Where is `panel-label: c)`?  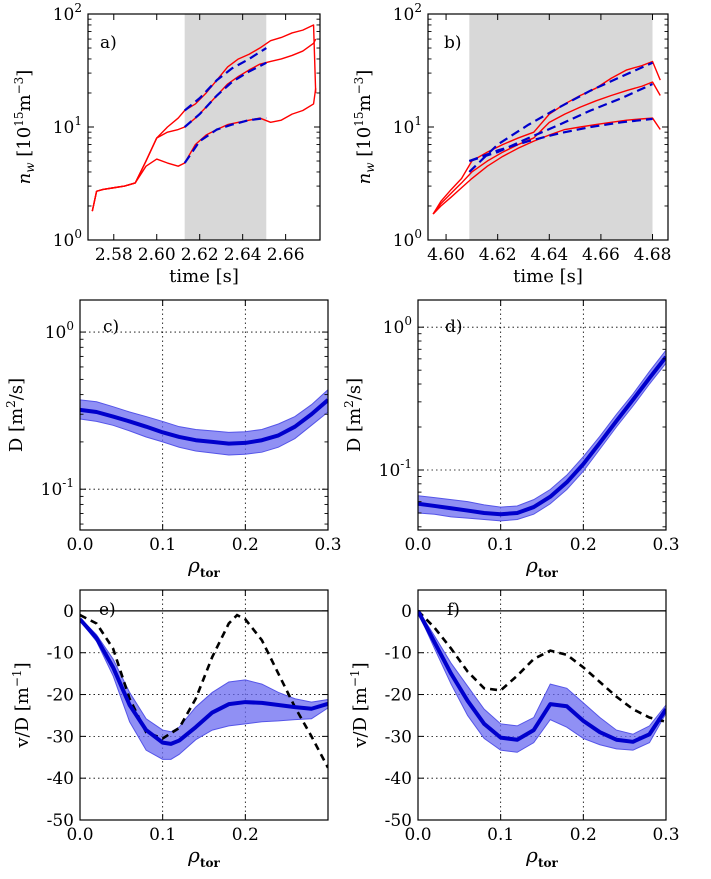
panel-label: c) is located at coordinates (111, 327).